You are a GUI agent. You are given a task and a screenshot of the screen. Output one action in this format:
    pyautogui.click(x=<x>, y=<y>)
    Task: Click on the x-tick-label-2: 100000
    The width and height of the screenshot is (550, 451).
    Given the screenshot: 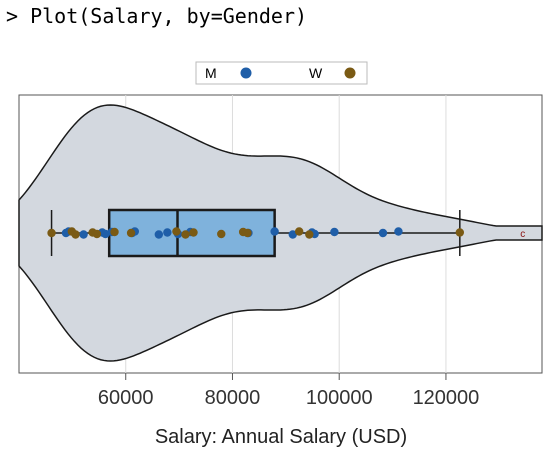 What is the action you would take?
    pyautogui.click(x=339, y=398)
    